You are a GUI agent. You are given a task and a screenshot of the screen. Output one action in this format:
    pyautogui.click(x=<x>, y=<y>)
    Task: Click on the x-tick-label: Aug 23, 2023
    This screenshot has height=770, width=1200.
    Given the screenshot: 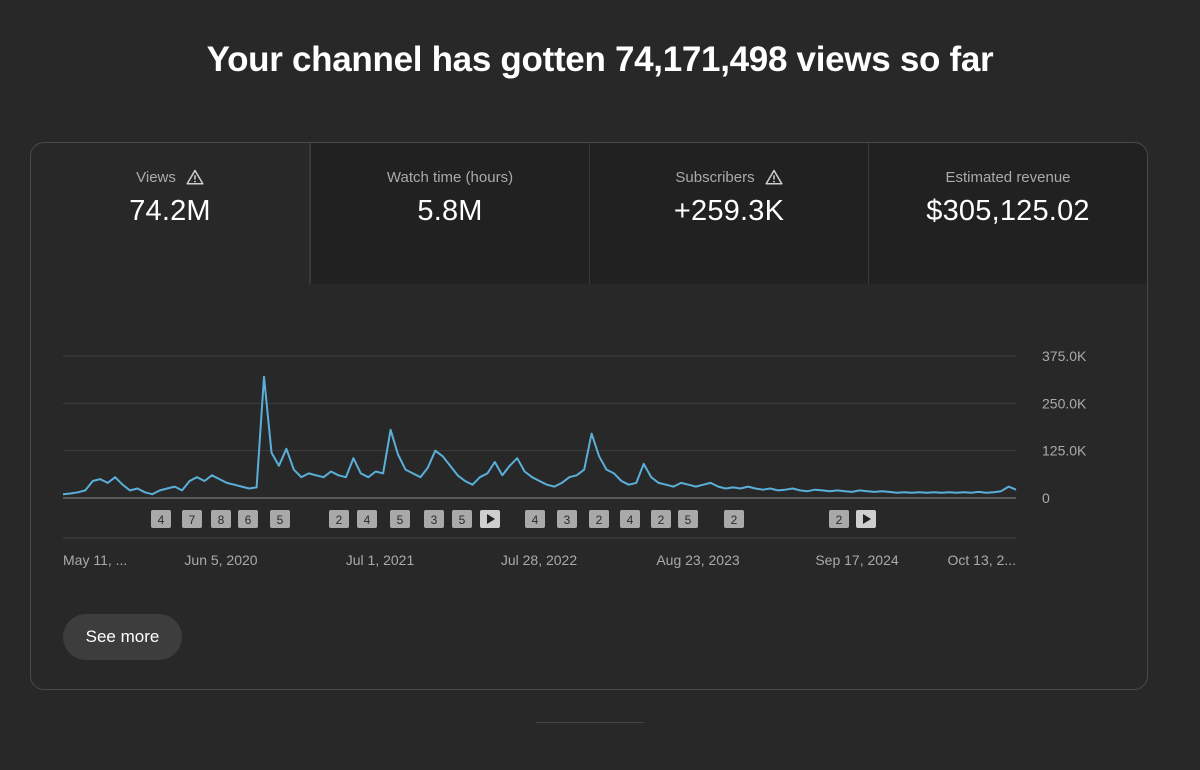 What is the action you would take?
    pyautogui.click(x=698, y=560)
    